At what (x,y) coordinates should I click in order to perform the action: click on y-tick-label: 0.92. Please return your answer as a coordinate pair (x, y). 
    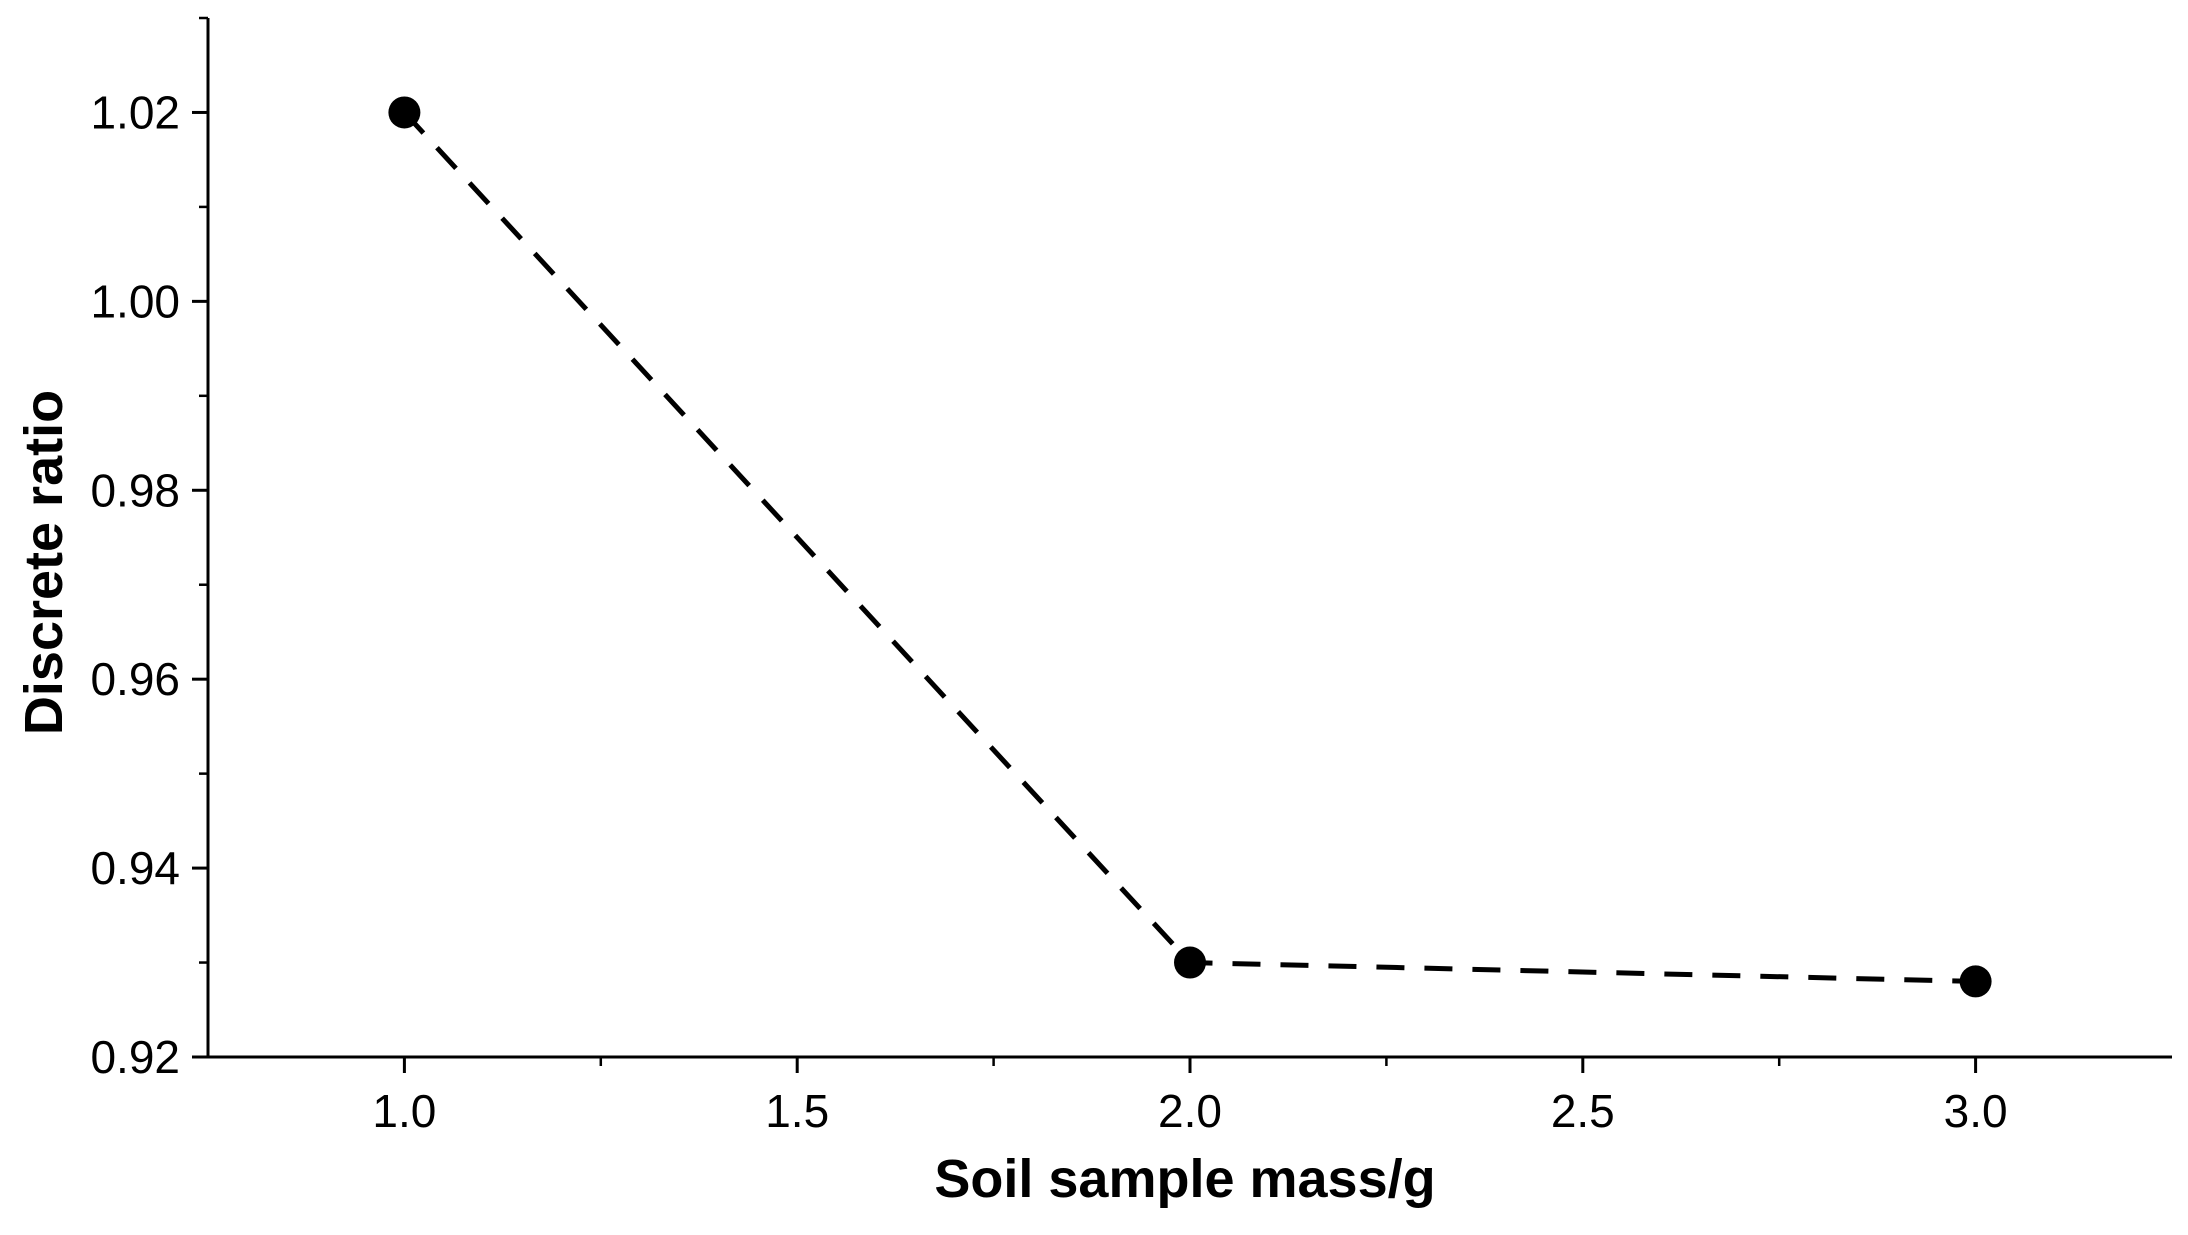
    Looking at the image, I should click on (135, 1057).